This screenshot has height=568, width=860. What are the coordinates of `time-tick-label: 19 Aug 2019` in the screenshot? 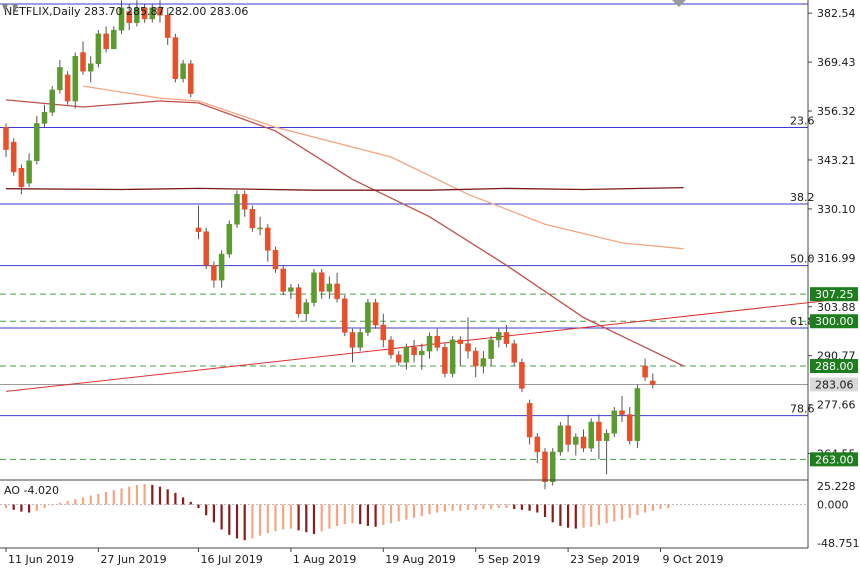 It's located at (420, 559).